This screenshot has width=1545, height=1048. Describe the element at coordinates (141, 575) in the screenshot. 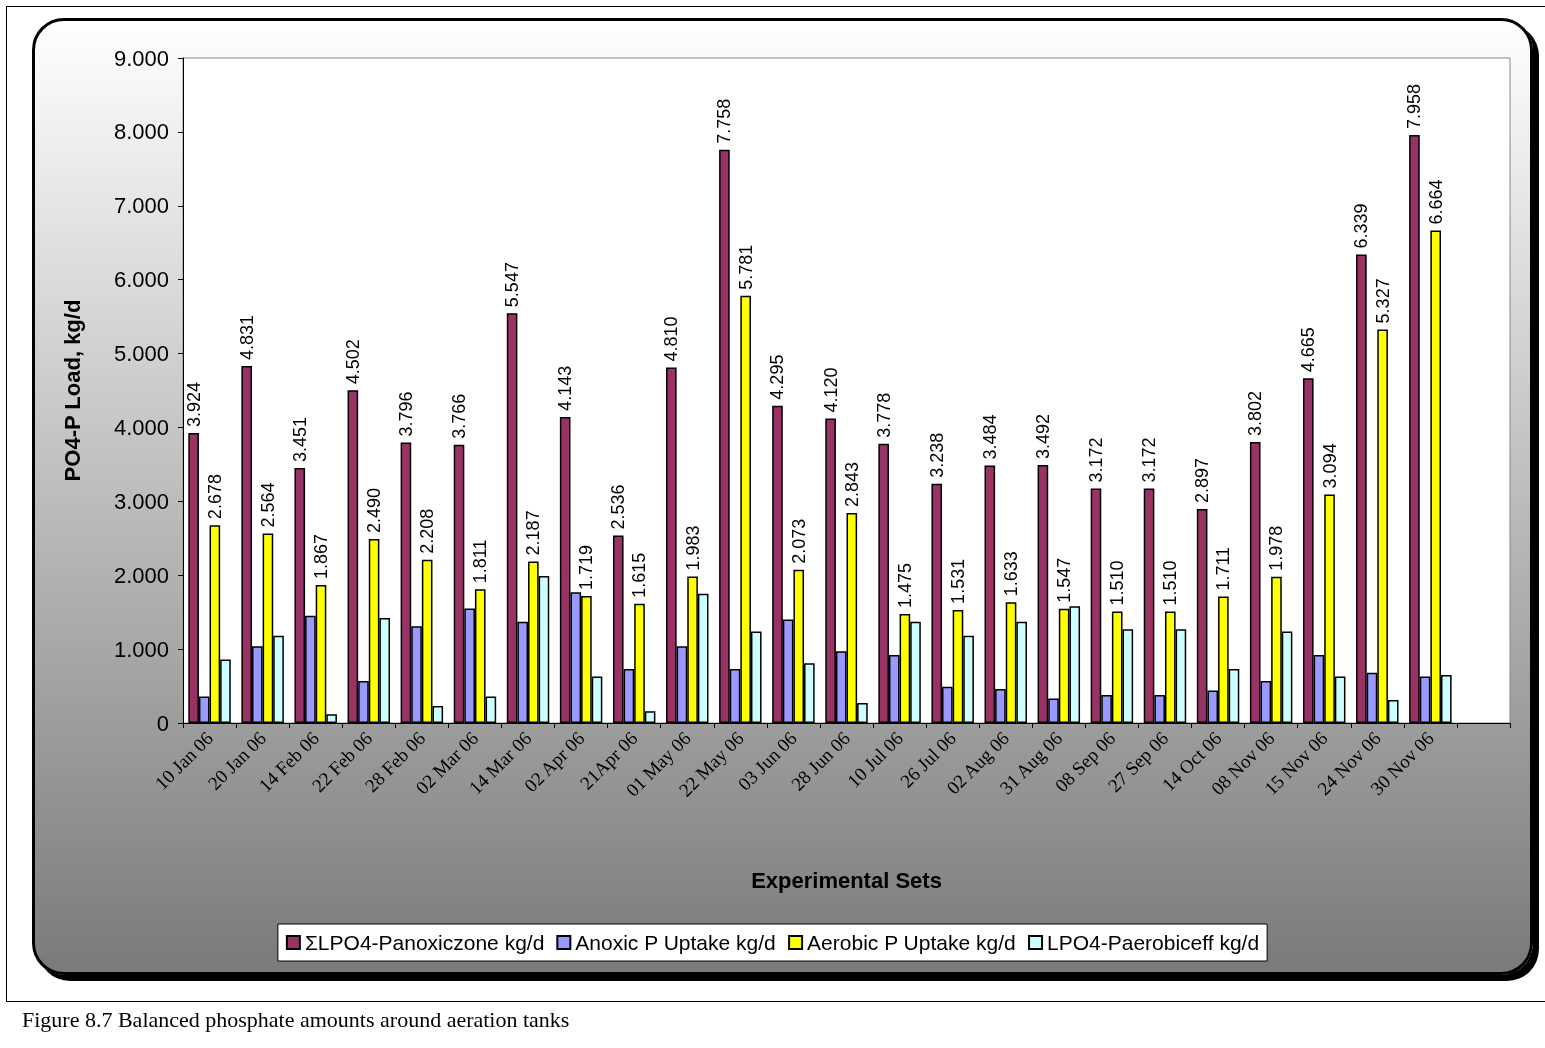

I see `y-tick-label: 2.000` at that location.